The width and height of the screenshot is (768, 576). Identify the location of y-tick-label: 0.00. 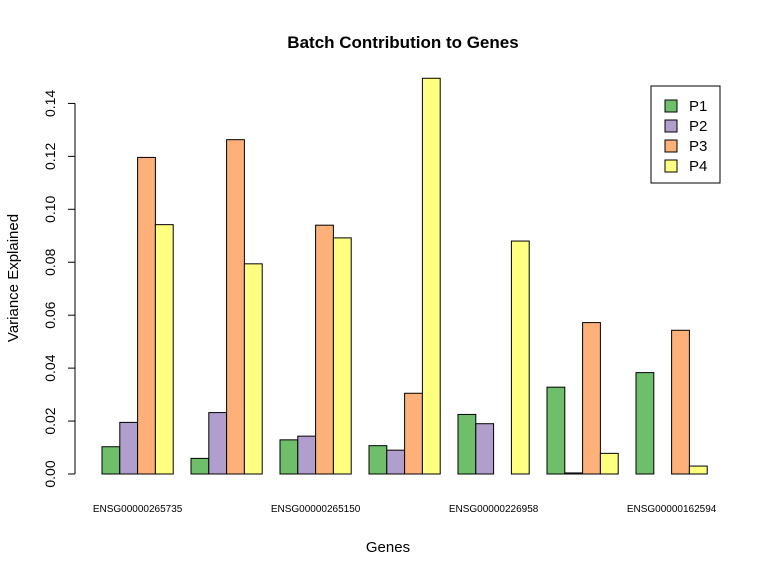
(50, 473).